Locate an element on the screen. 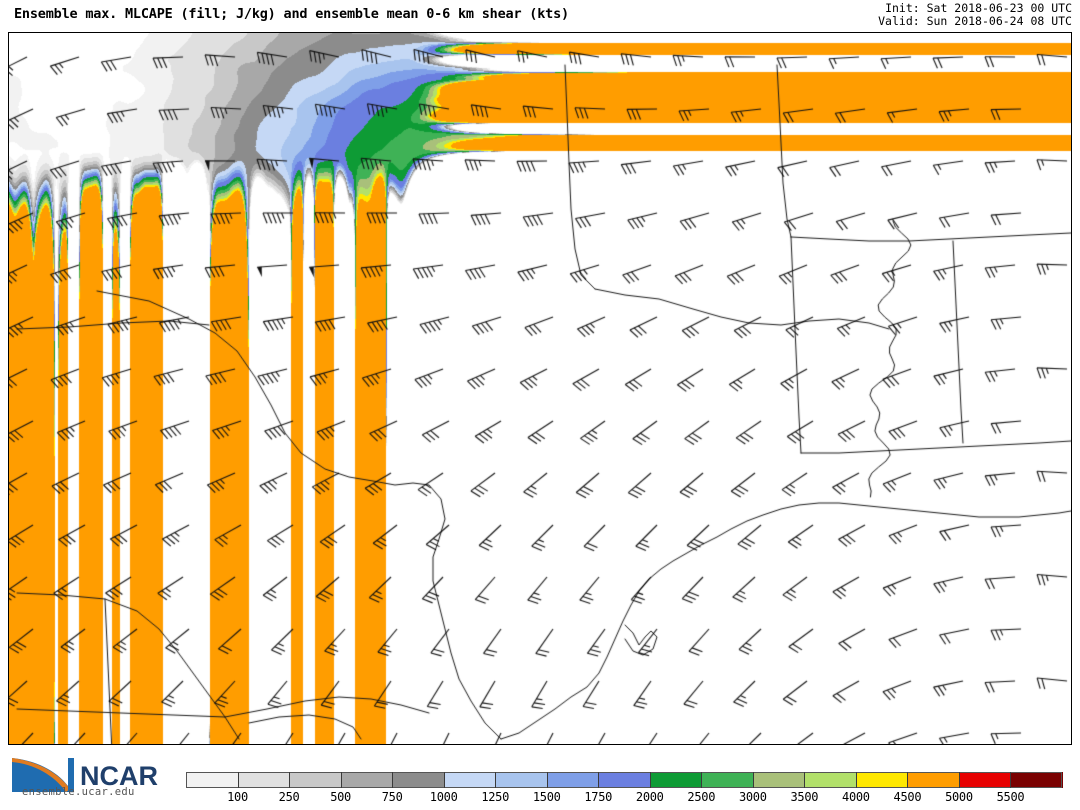 Image resolution: width=1080 pixels, height=810 pixels. colorbar-tick-label: 1500 is located at coordinates (546, 797).